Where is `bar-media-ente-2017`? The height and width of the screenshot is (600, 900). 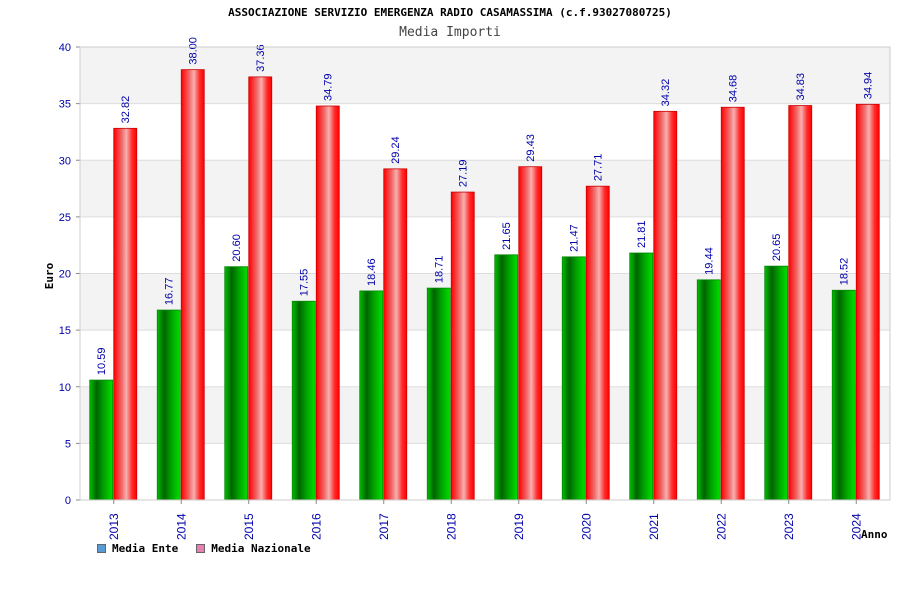
bar-media-ente-2017 is located at coordinates (371, 395).